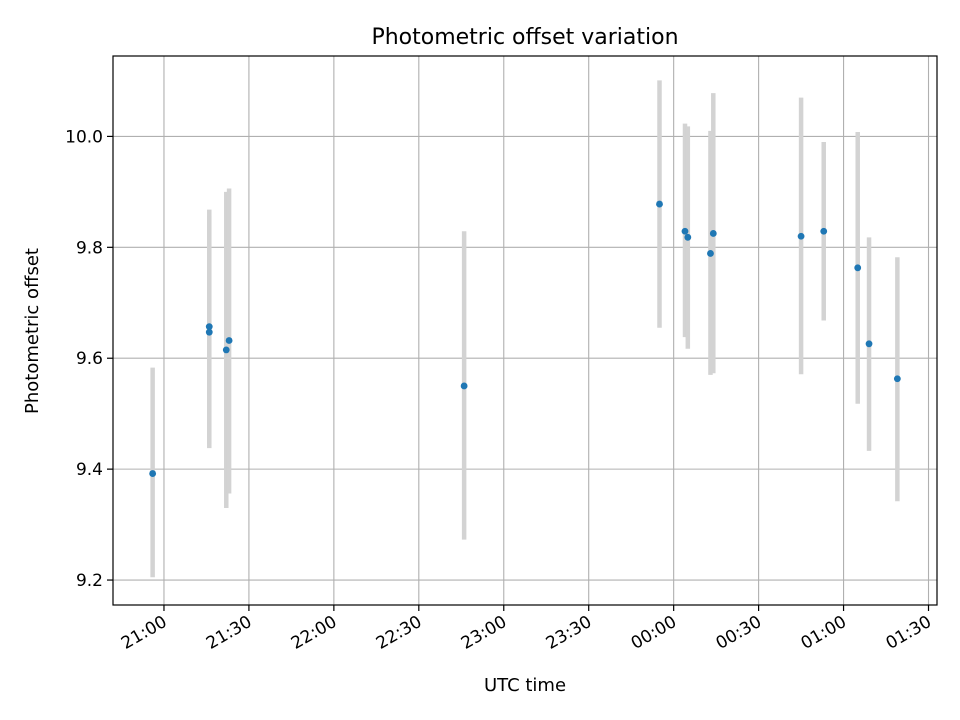 The width and height of the screenshot is (960, 720). I want to click on chart-title: Photometric offset variation, so click(524, 37).